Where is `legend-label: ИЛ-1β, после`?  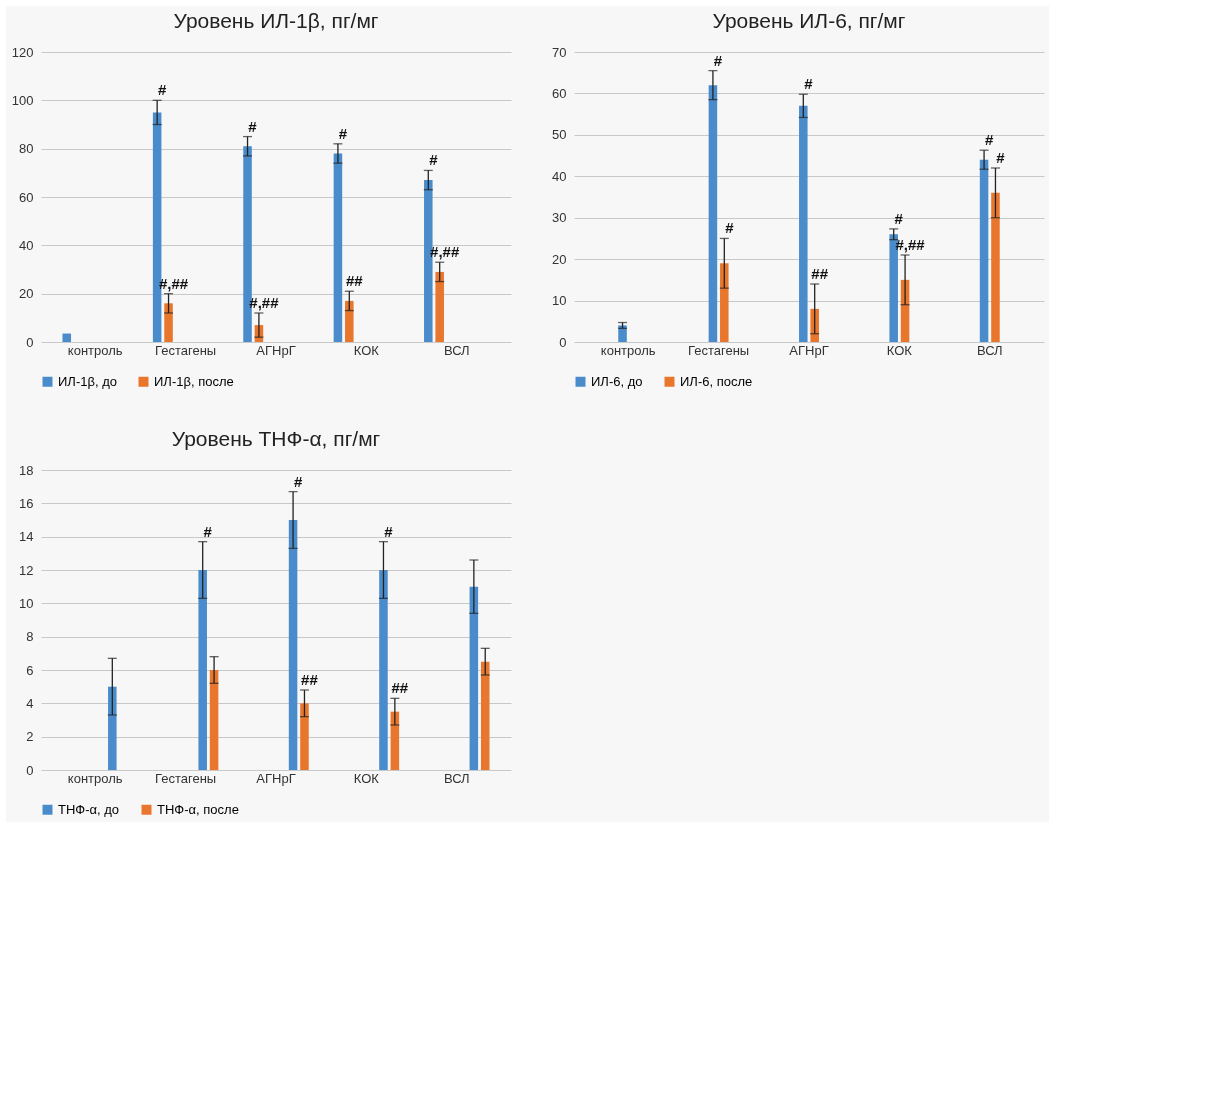 legend-label: ИЛ-1β, после is located at coordinates (194, 381).